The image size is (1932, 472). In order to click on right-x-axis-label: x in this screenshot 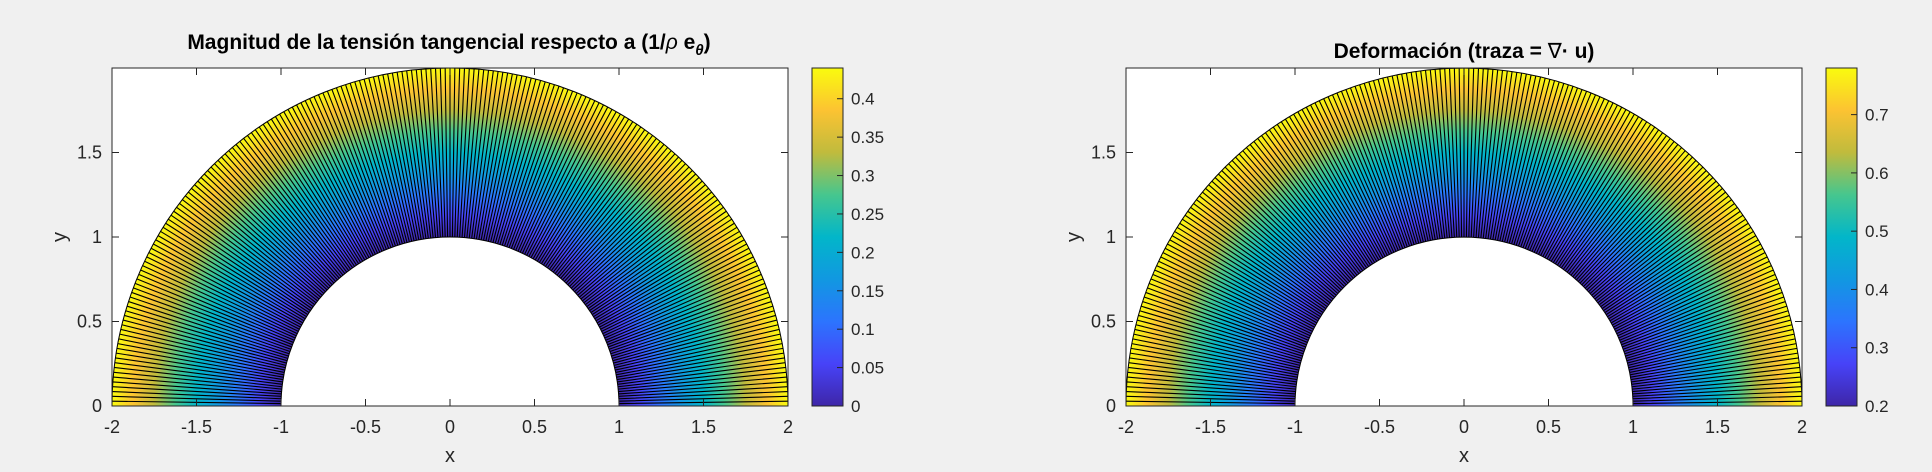, I will do `click(1464, 456)`.